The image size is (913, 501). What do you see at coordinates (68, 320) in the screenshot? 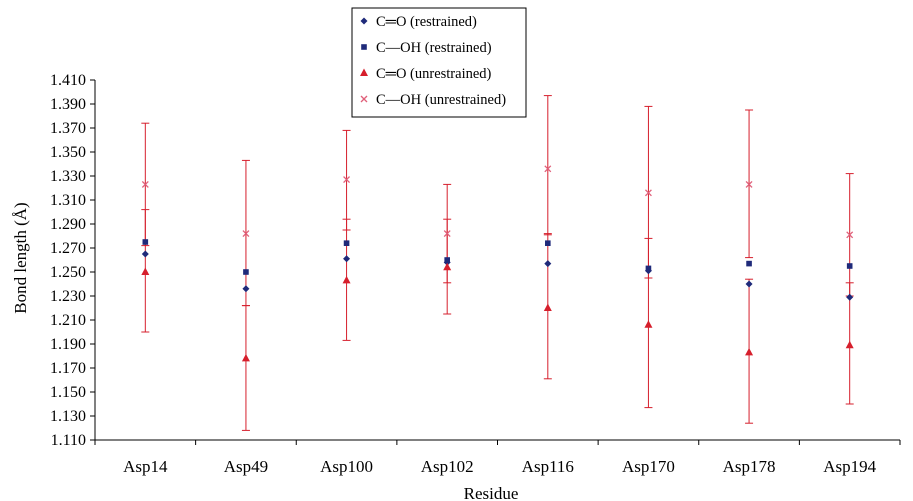
I see `y-tick-label: 1.210` at bounding box center [68, 320].